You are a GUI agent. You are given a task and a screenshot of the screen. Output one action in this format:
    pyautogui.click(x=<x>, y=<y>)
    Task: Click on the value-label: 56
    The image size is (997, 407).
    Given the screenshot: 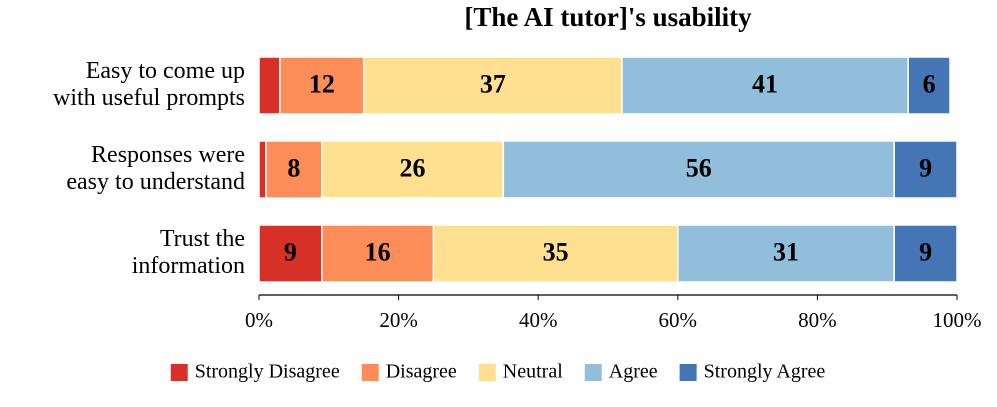 What is the action you would take?
    pyautogui.click(x=699, y=167)
    